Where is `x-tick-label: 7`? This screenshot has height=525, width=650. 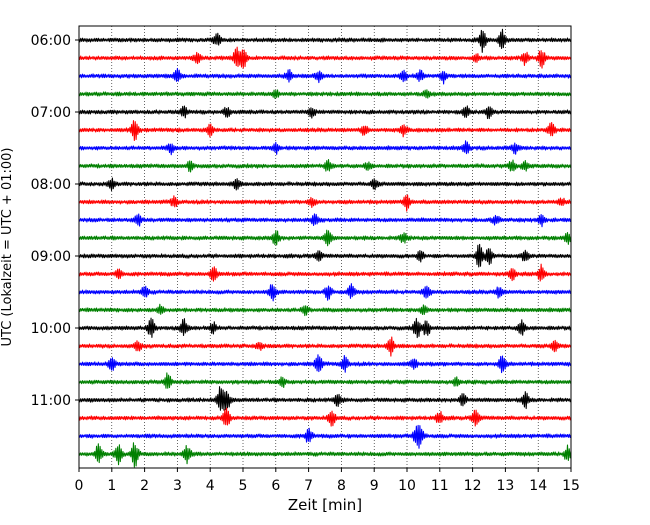
x-tick-label: 7 is located at coordinates (308, 486).